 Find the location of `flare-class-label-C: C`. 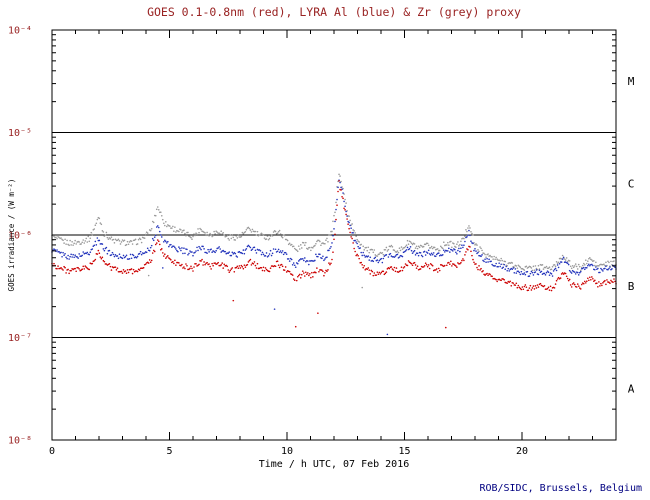

flare-class-label-C: C is located at coordinates (631, 183).